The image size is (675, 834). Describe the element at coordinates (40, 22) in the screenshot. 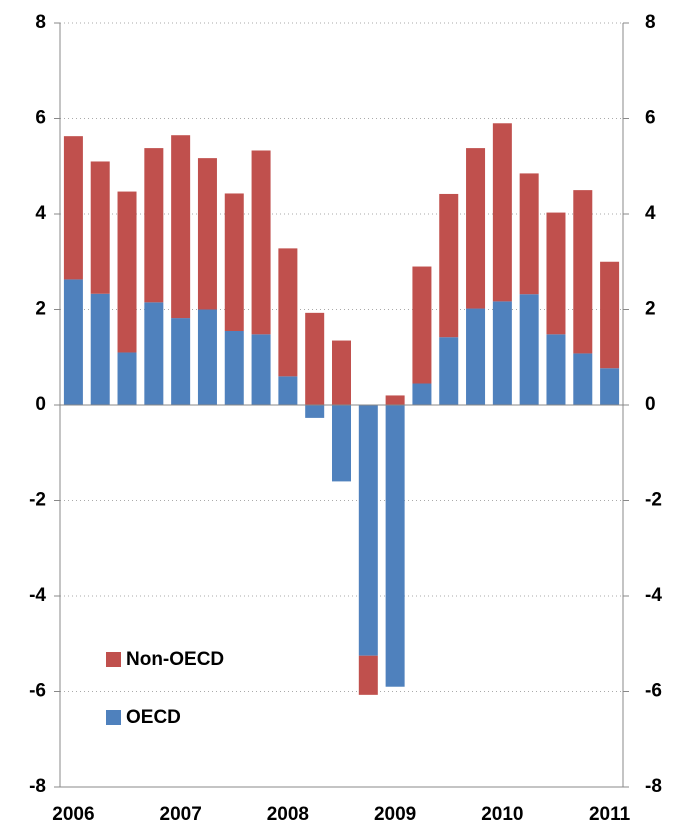

I see `y-tick-label: 8` at that location.